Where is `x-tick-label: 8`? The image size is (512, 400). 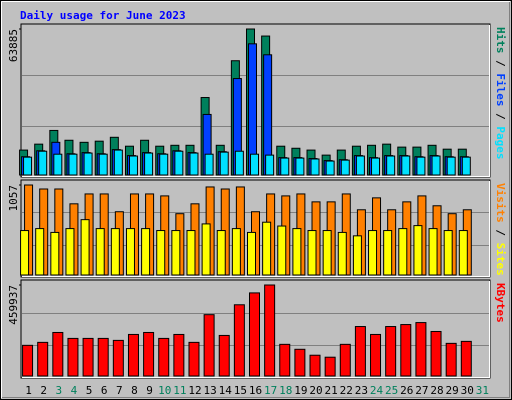 x-tick-label: 8 is located at coordinates (134, 390).